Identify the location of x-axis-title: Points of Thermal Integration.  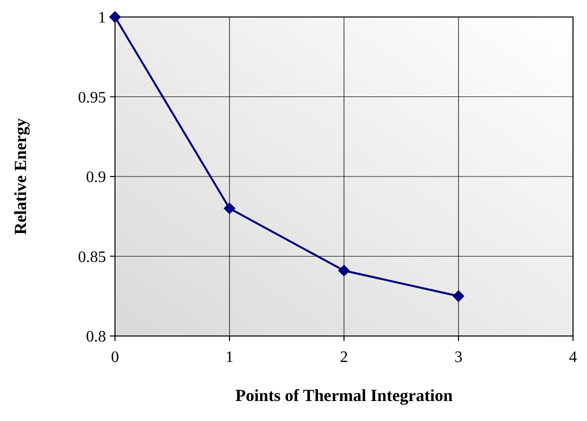
(344, 395).